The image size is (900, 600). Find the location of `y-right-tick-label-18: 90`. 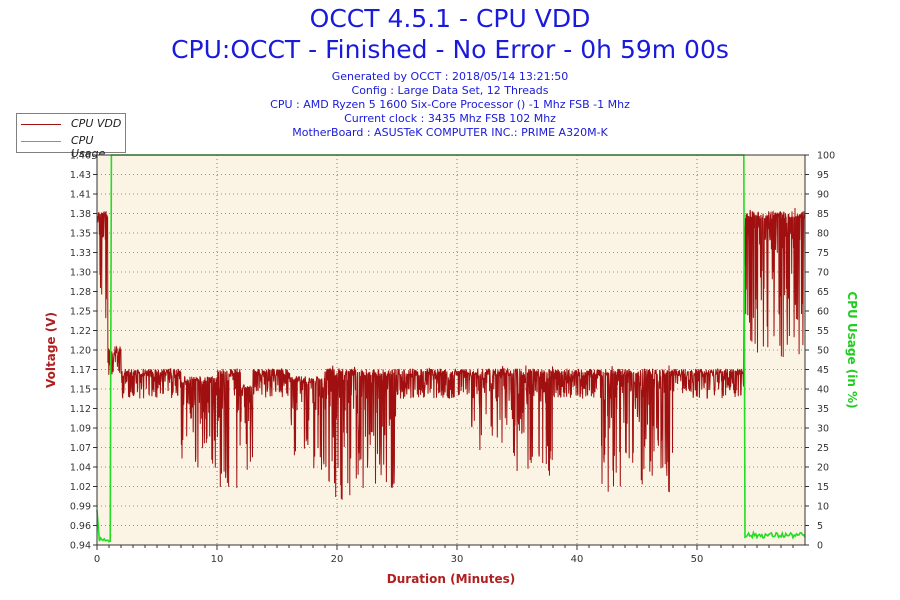

y-right-tick-label-18: 90 is located at coordinates (823, 195).